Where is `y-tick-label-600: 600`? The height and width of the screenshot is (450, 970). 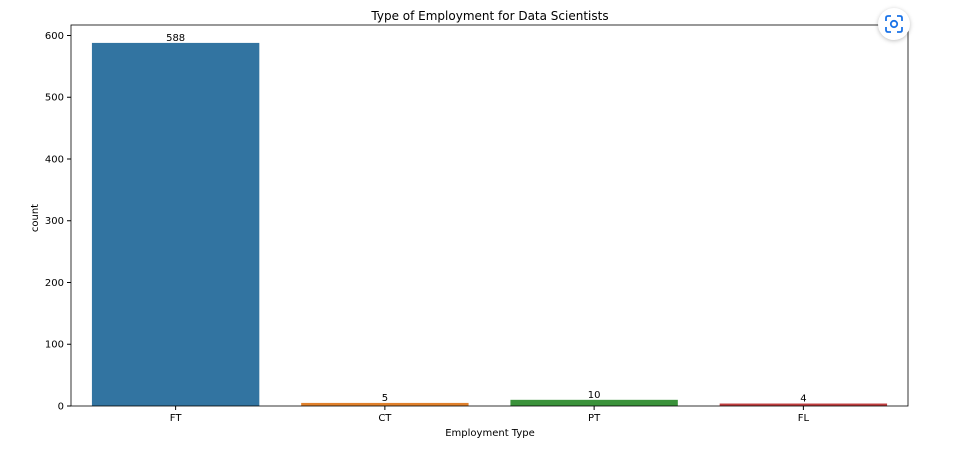 y-tick-label-600: 600 is located at coordinates (54, 36).